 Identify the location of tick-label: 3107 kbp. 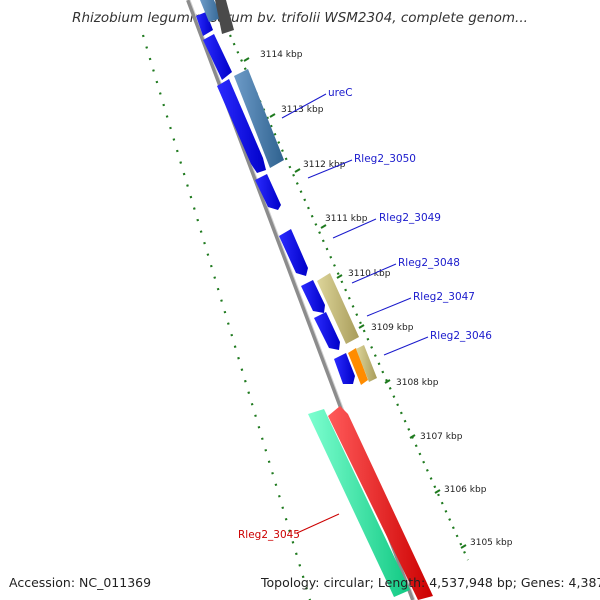
(441, 437).